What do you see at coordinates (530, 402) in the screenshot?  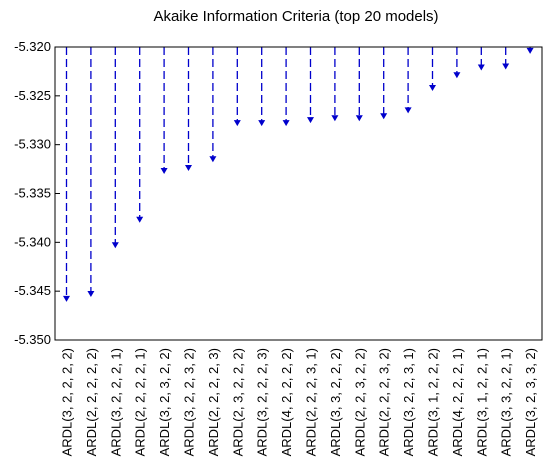 I see `x-category-label: ARDL(3, 2, 3, 3, 2)` at bounding box center [530, 402].